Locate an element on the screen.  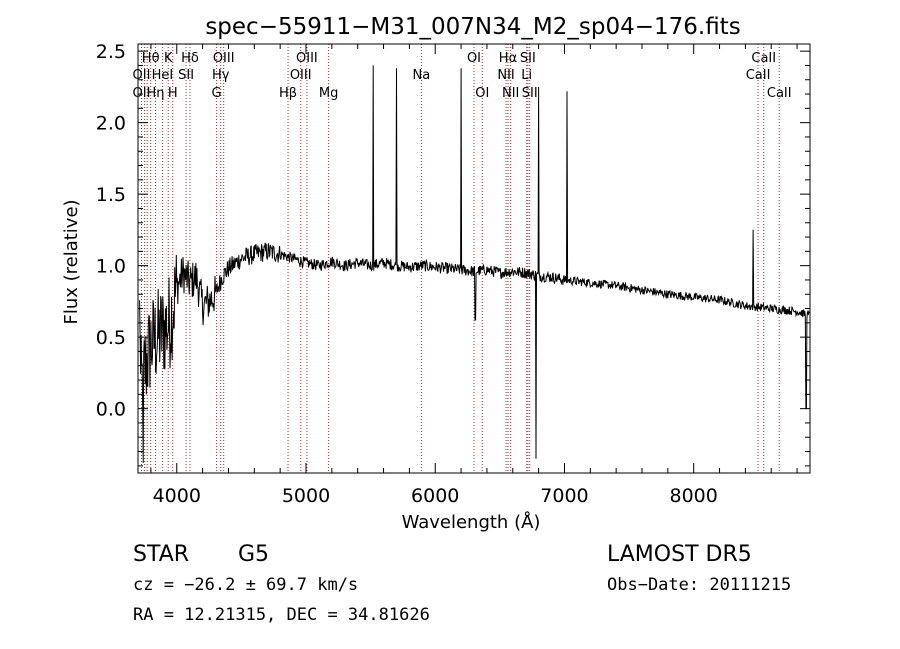
chart-title: spec−55911−M31_007N34_M2_sp04−176.fits is located at coordinates (472, 27).